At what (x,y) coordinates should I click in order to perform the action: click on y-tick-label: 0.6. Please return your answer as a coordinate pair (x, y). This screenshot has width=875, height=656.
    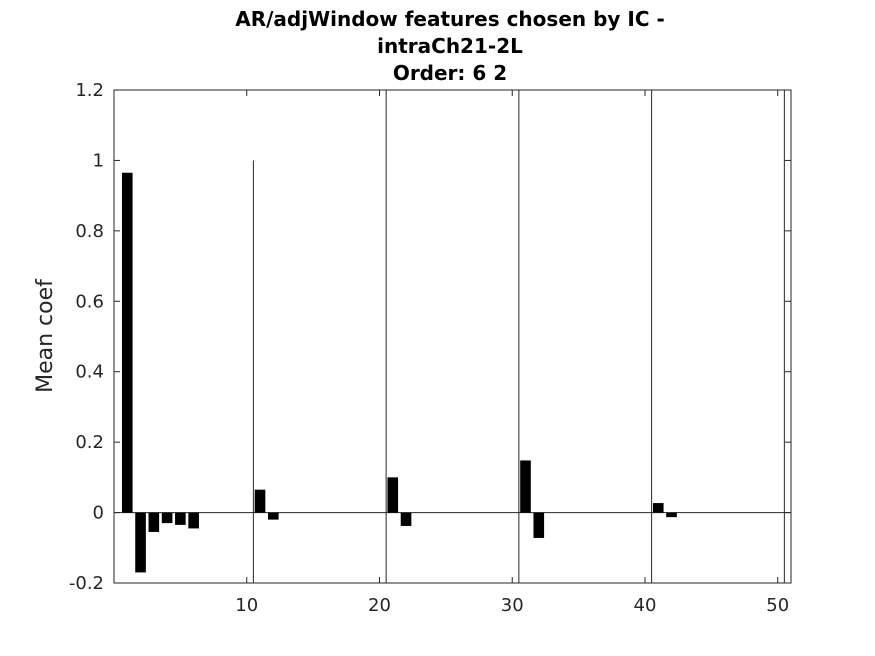
    Looking at the image, I should click on (89, 301).